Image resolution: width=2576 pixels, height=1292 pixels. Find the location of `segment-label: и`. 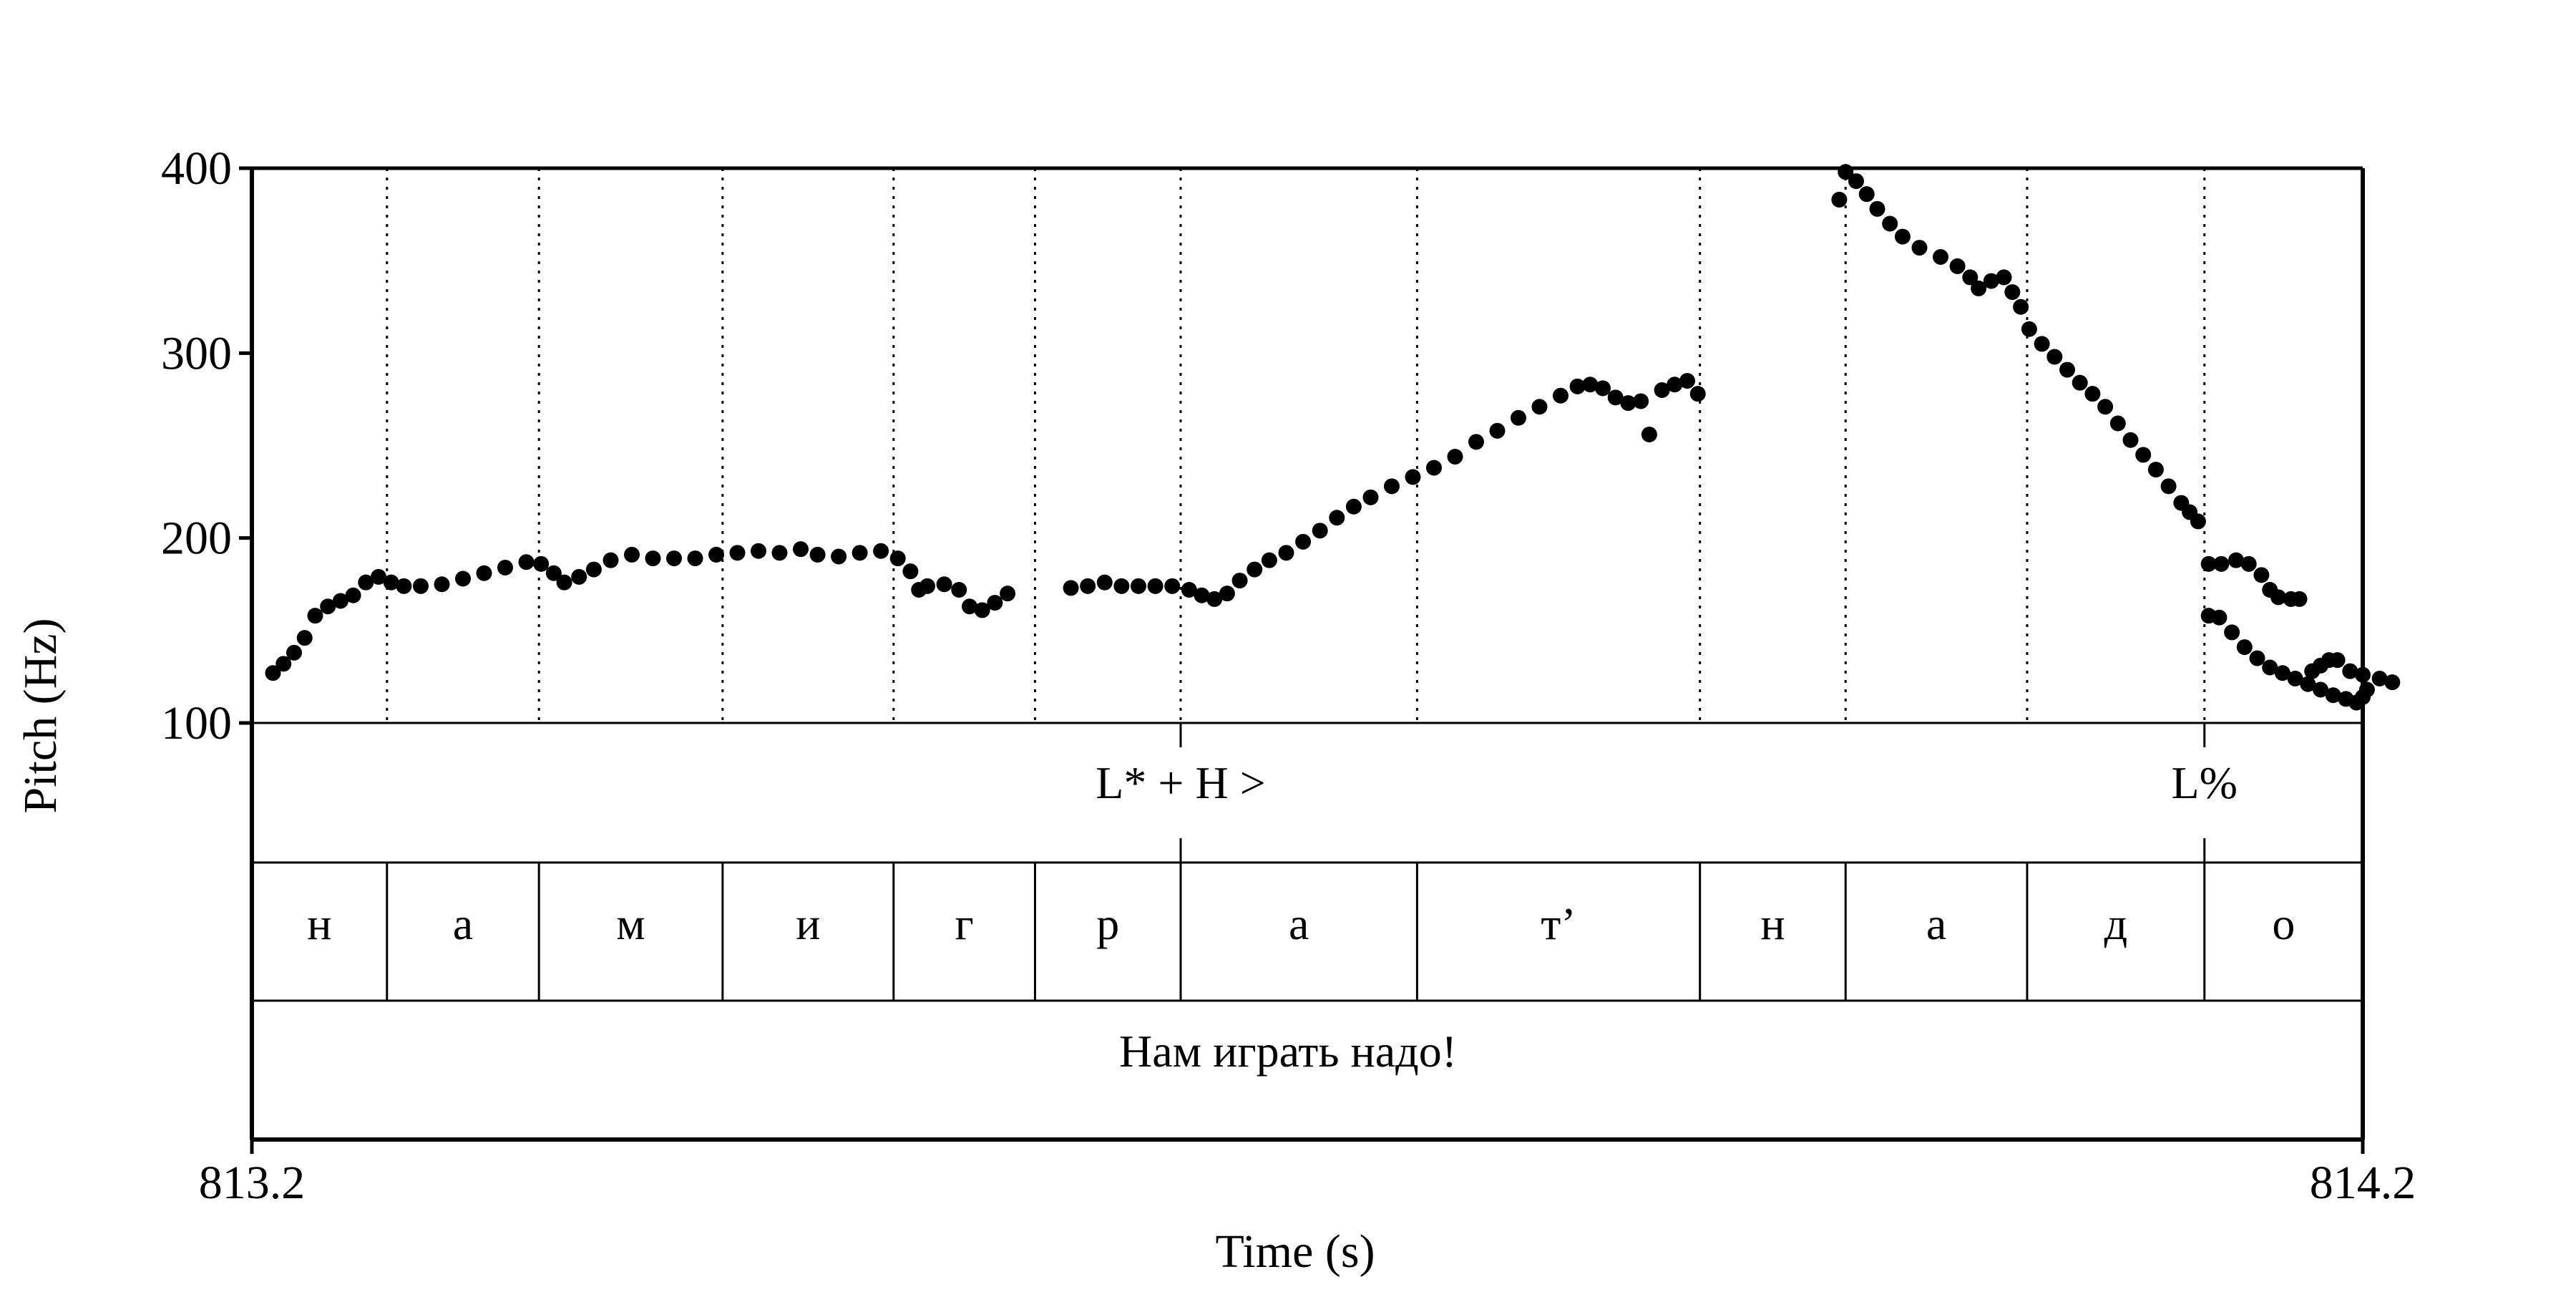

segment-label: и is located at coordinates (808, 923).